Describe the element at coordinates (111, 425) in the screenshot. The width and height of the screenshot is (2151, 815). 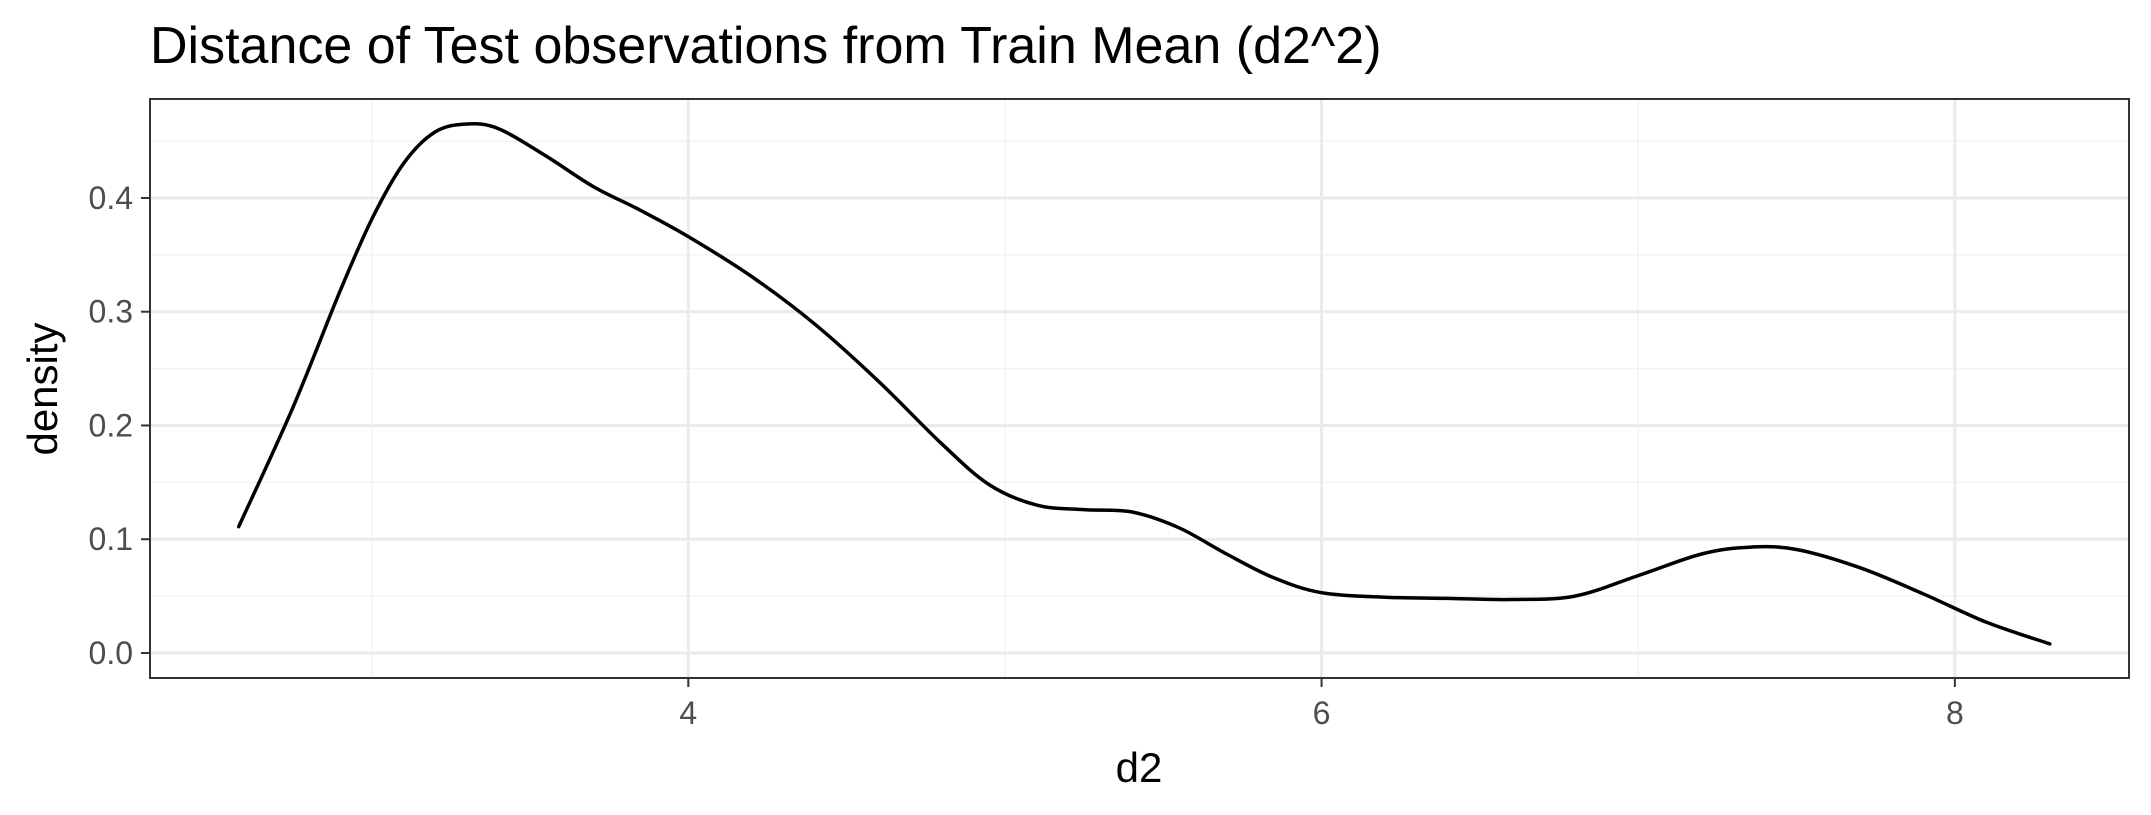
I see `y-tick-label: 0.2` at that location.